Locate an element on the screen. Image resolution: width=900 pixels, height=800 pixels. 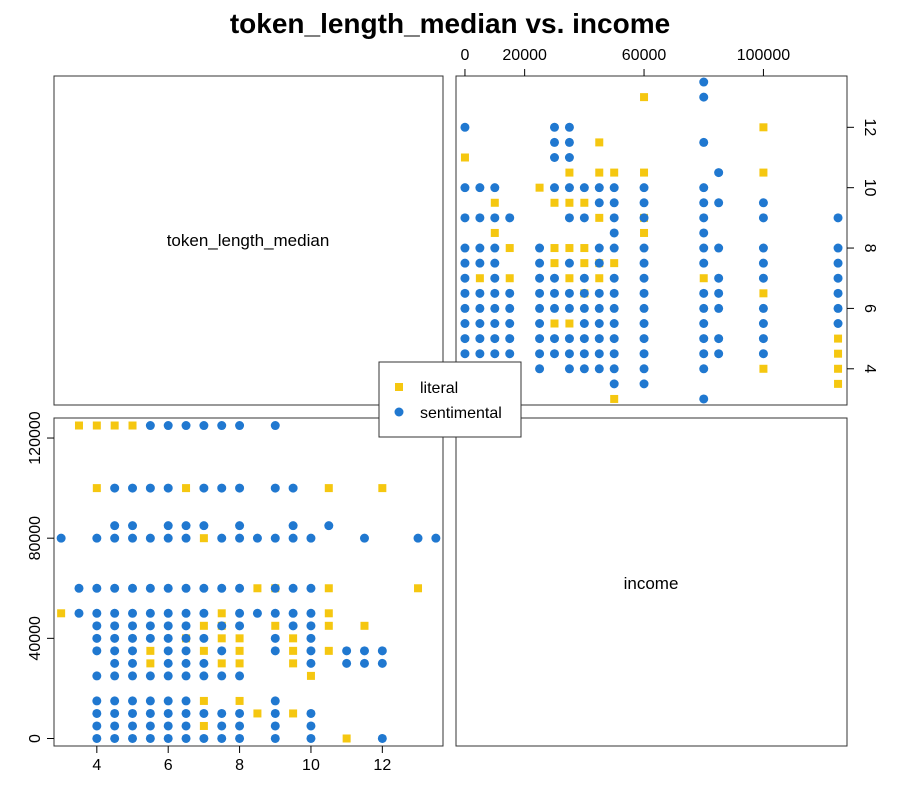
x-tick-label-income-top: 20000 is located at coordinates (524, 55).